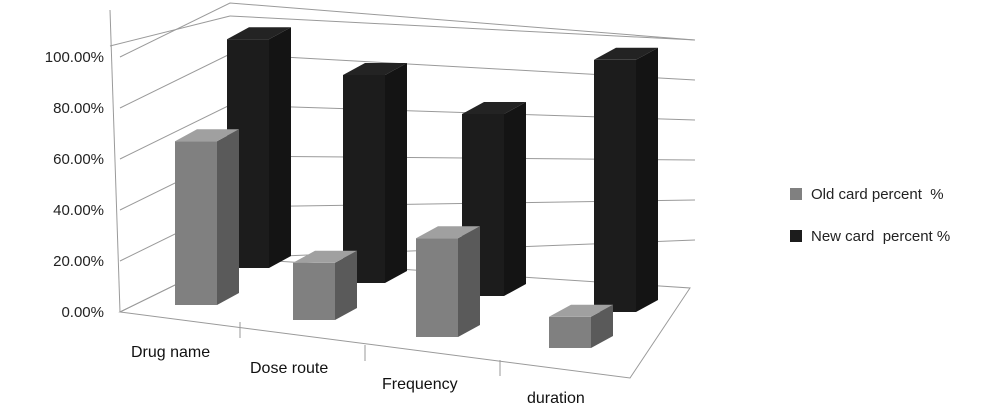  I want to click on x-category-label: Frequency, so click(420, 384).